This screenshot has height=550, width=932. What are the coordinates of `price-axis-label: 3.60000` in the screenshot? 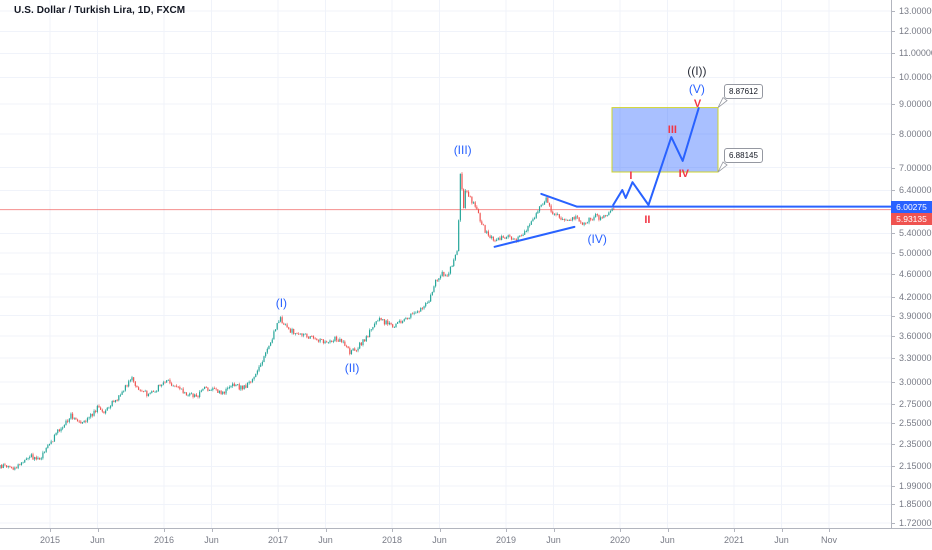 It's located at (915, 335).